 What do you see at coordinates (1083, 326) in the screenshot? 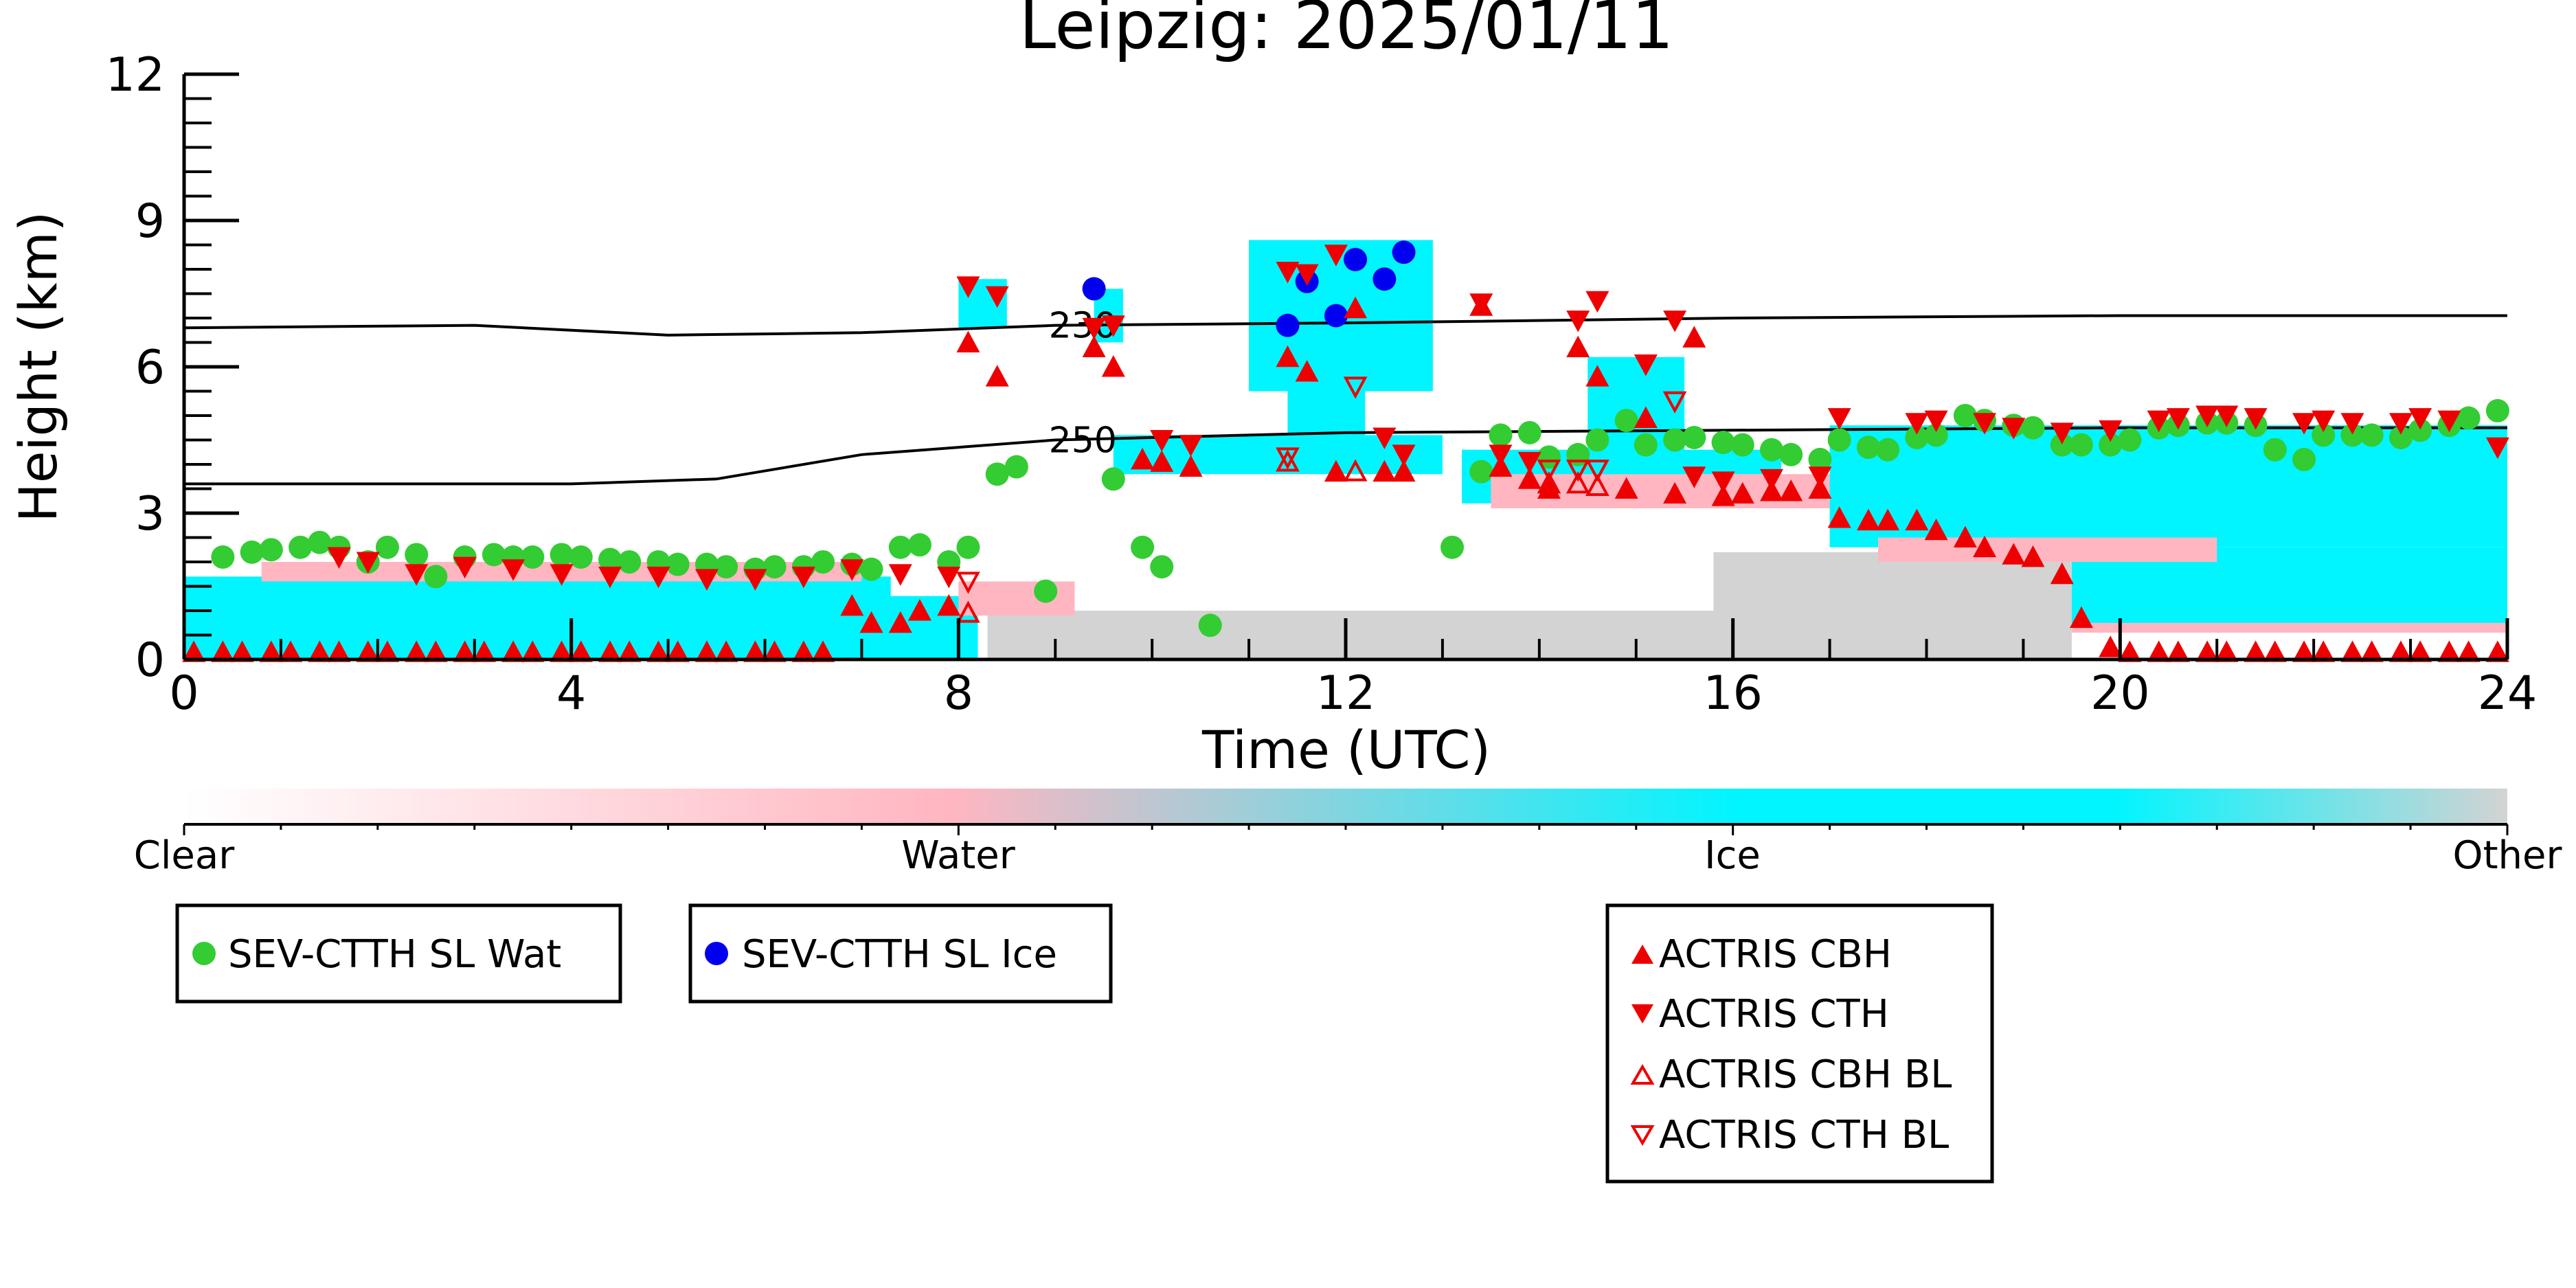
I see `contour-label: 230` at bounding box center [1083, 326].